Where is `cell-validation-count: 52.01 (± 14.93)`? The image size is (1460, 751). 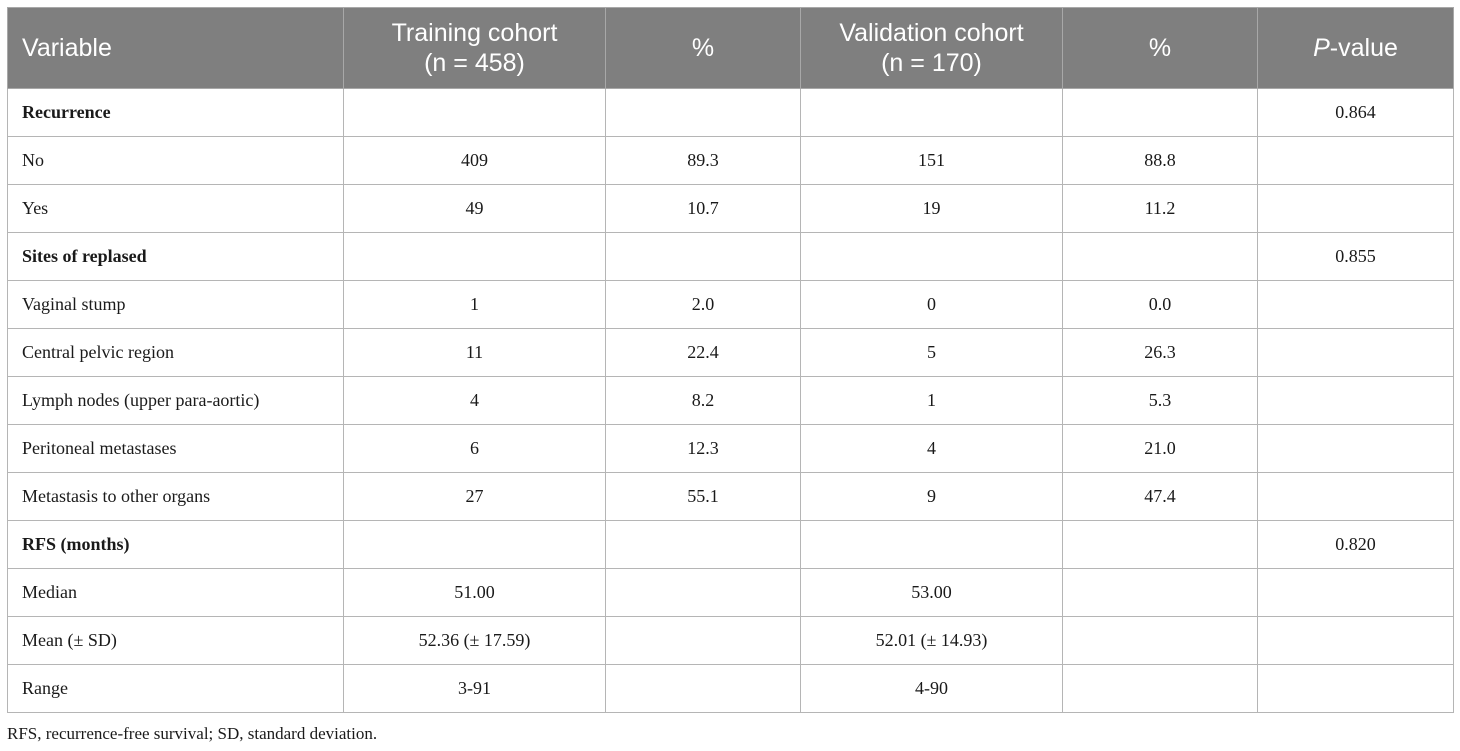 cell-validation-count: 52.01 (± 14.93) is located at coordinates (931, 640).